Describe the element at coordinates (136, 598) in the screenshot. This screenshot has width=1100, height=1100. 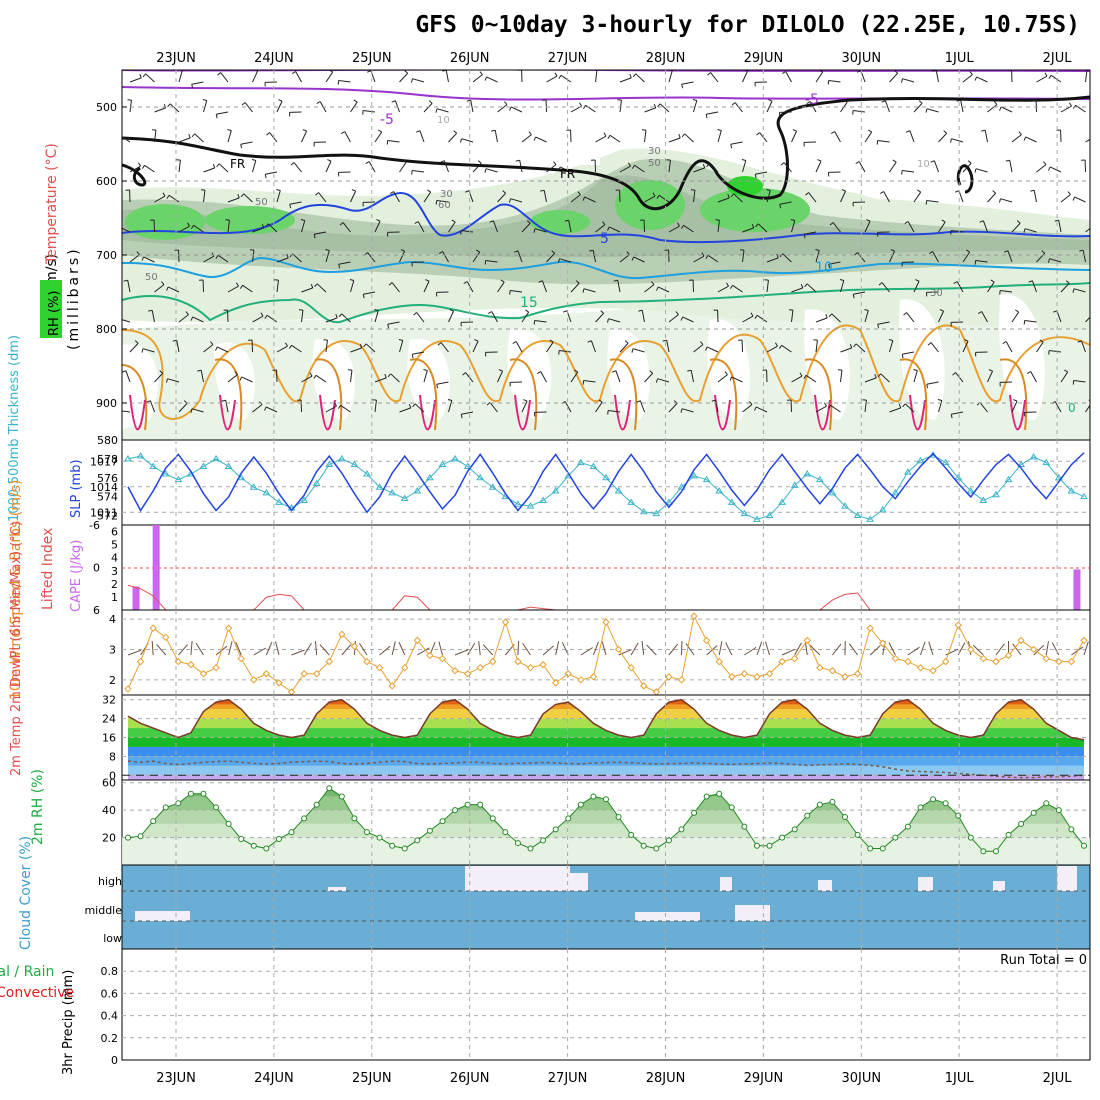
I see `cape-bar` at that location.